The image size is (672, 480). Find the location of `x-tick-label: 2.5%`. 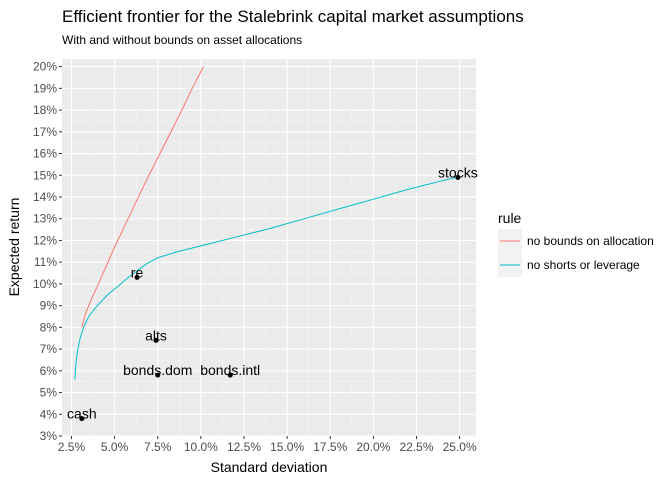

x-tick-label: 2.5% is located at coordinates (72, 447).